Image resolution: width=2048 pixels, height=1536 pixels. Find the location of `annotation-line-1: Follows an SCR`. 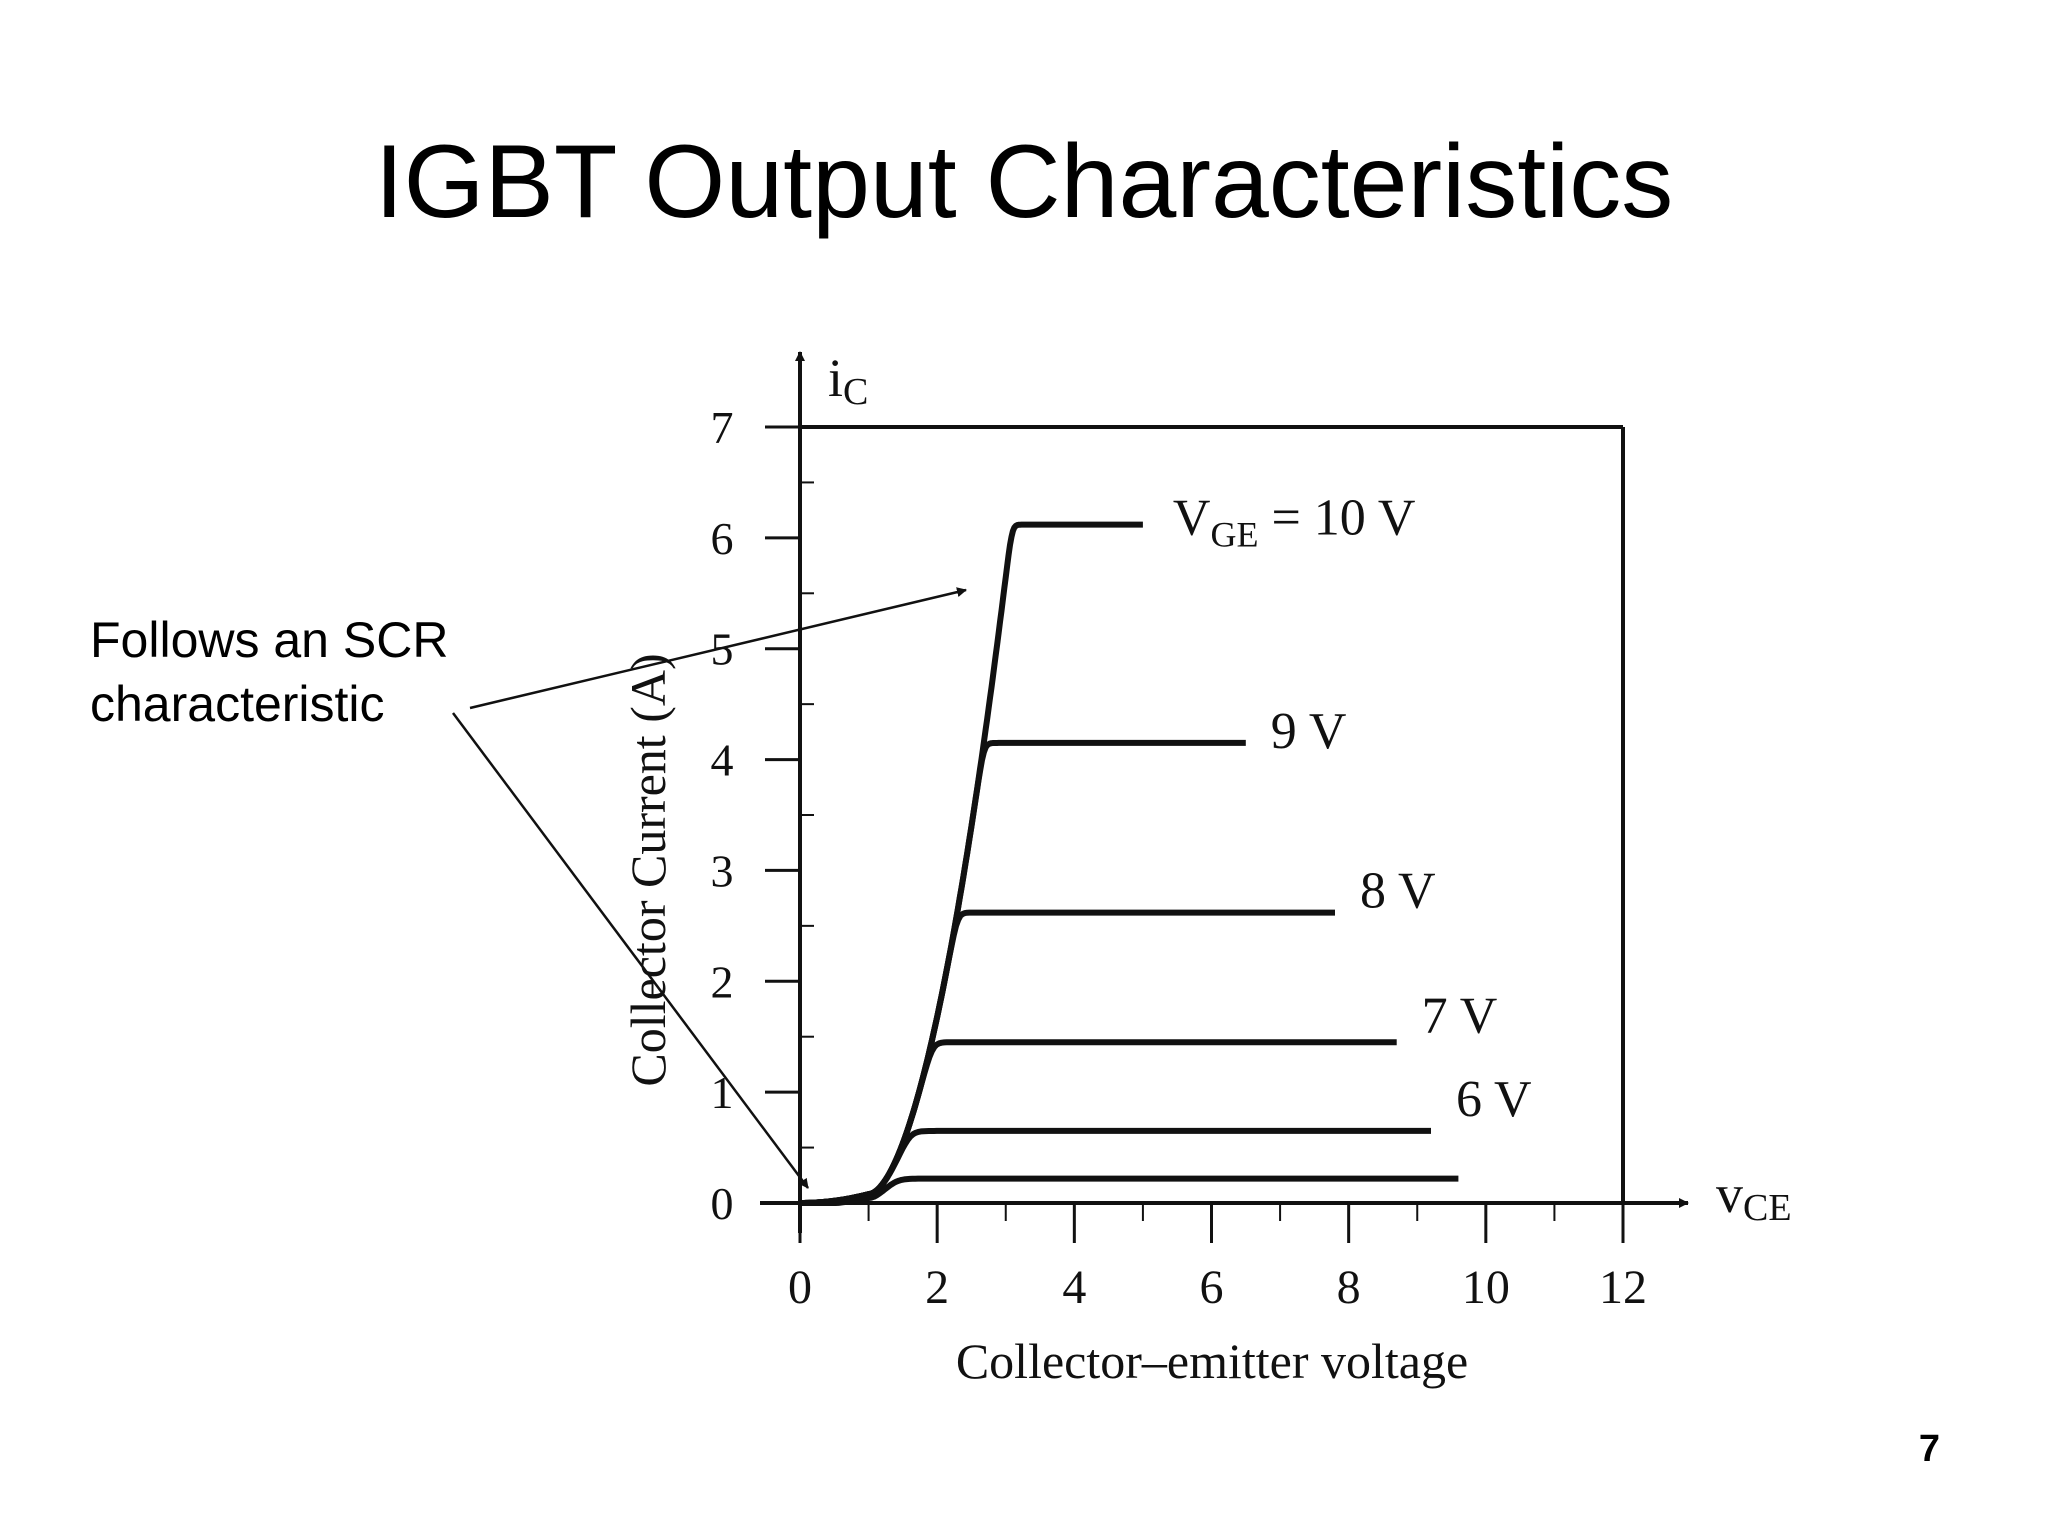

annotation-line-1: Follows an SCR is located at coordinates (269, 640).